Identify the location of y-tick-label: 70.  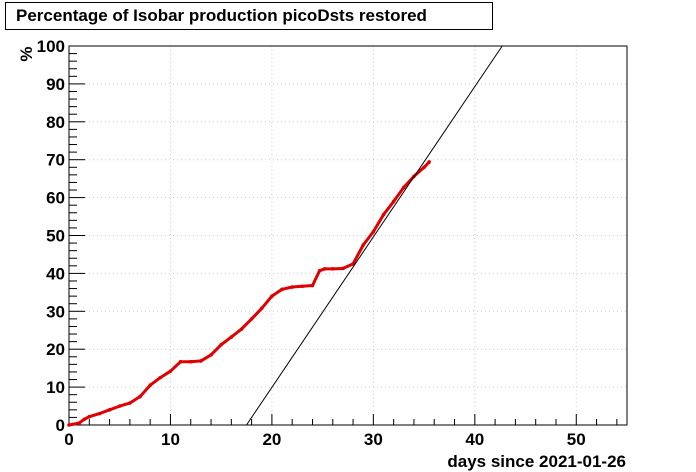
(55, 160).